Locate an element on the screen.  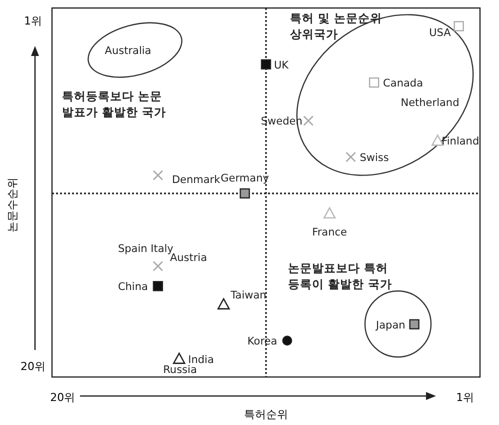
x-axis-title: 특허순위 is located at coordinates (266, 414).